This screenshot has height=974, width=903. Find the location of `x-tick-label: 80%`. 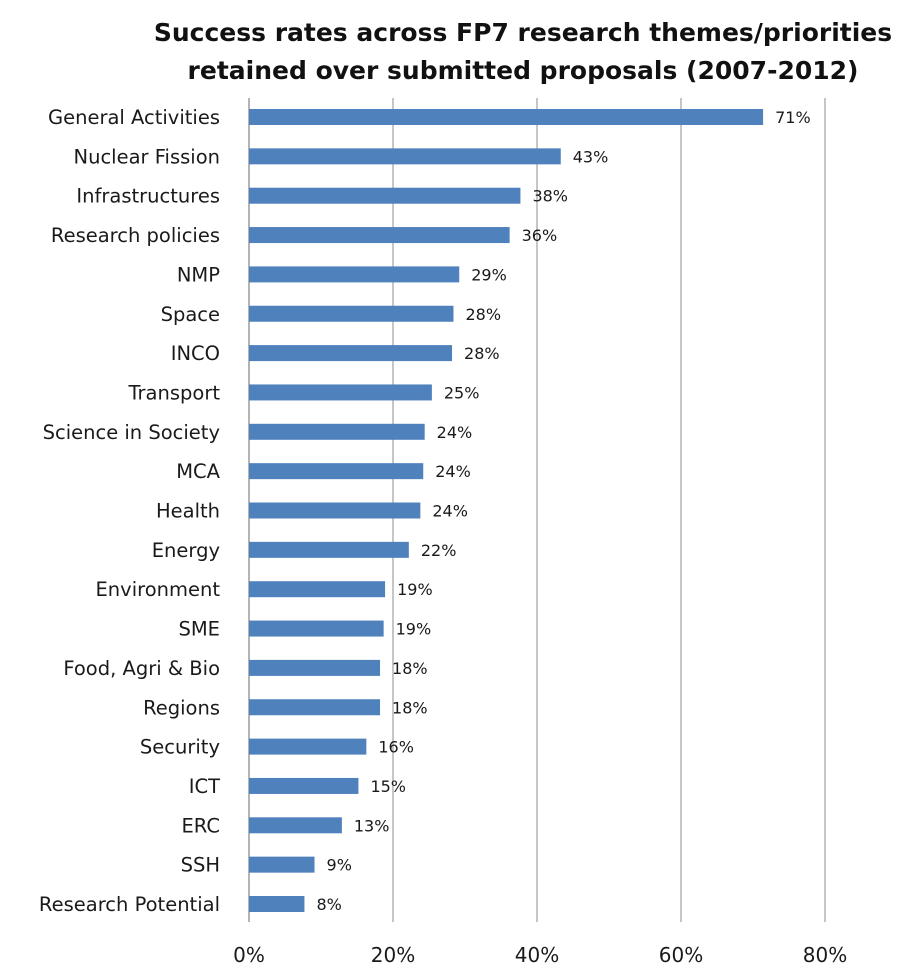

x-tick-label: 80% is located at coordinates (825, 955).